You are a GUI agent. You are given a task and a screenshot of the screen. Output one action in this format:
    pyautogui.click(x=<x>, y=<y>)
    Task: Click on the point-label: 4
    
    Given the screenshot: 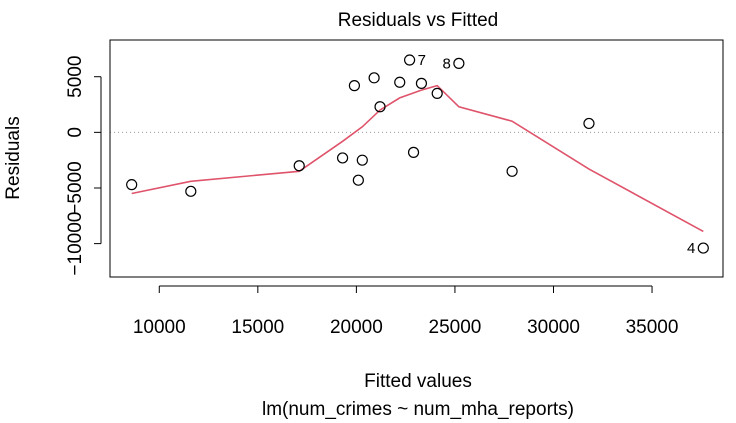 What is the action you would take?
    pyautogui.click(x=691, y=248)
    